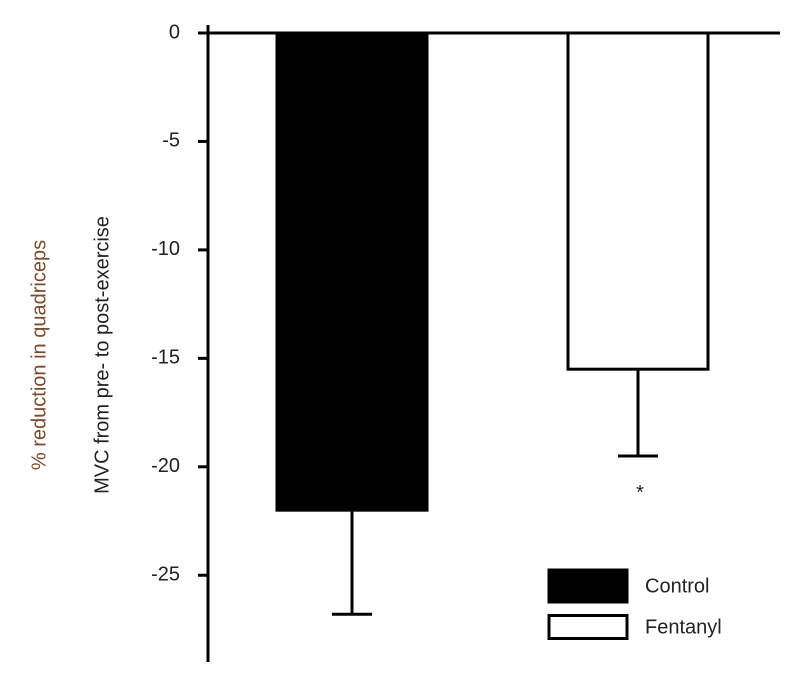 The image size is (800, 684). I want to click on legend-label: Fentanyl, so click(683, 627).